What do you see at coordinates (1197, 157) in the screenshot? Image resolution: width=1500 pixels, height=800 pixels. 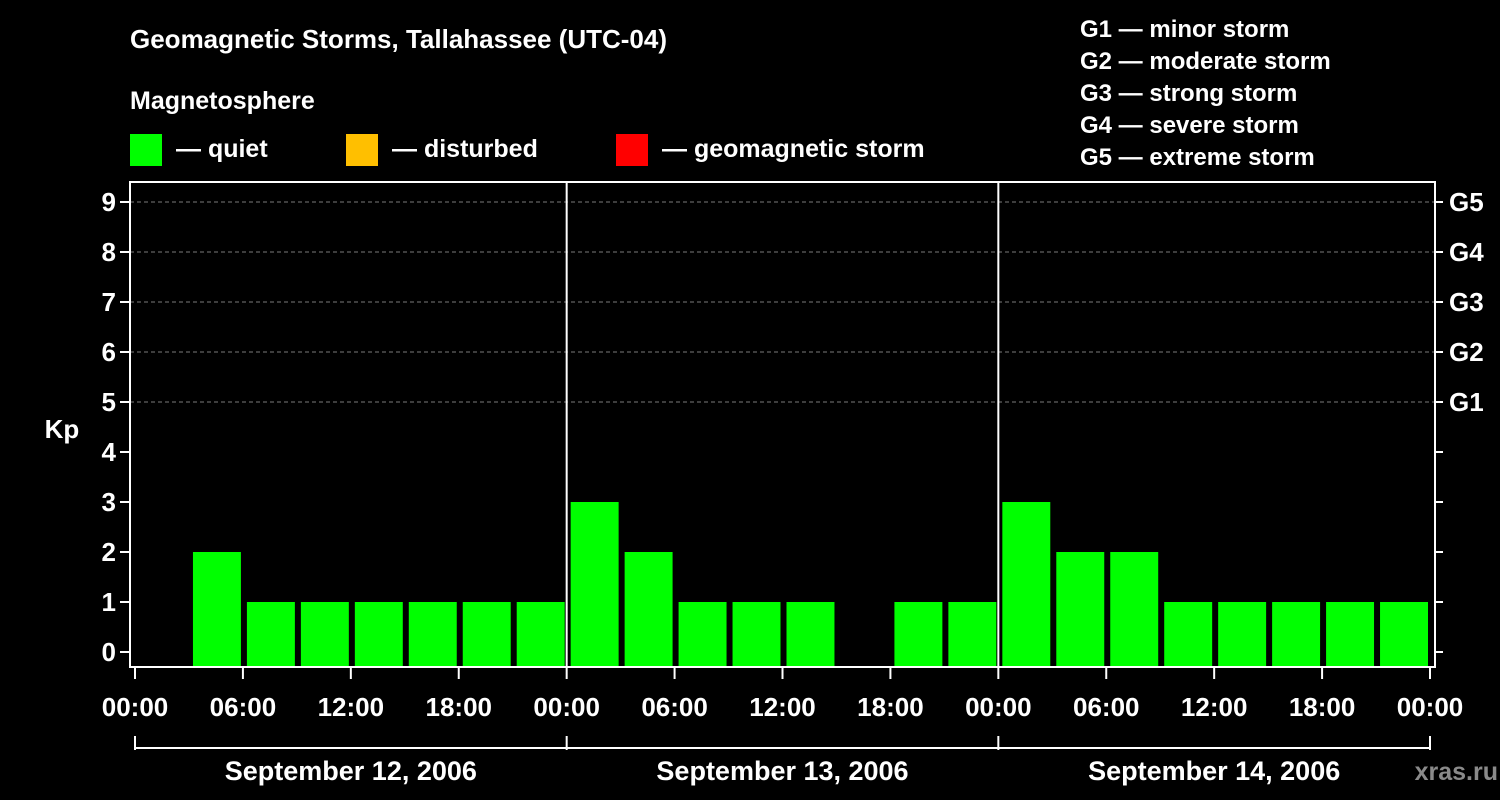 I see `g-scale-item-g5: G5 — extreme storm` at bounding box center [1197, 157].